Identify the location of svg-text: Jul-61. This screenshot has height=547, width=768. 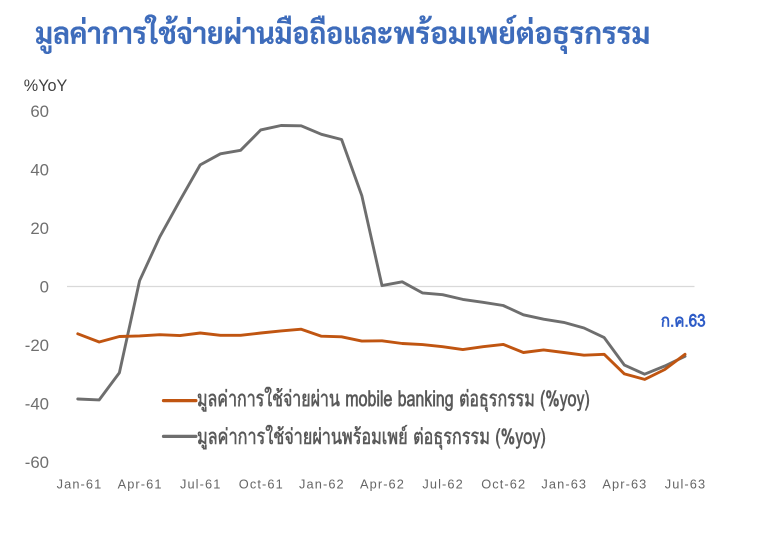
(200, 483).